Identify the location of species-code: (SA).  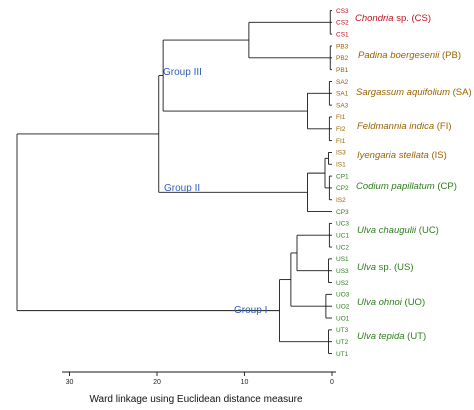
(461, 92).